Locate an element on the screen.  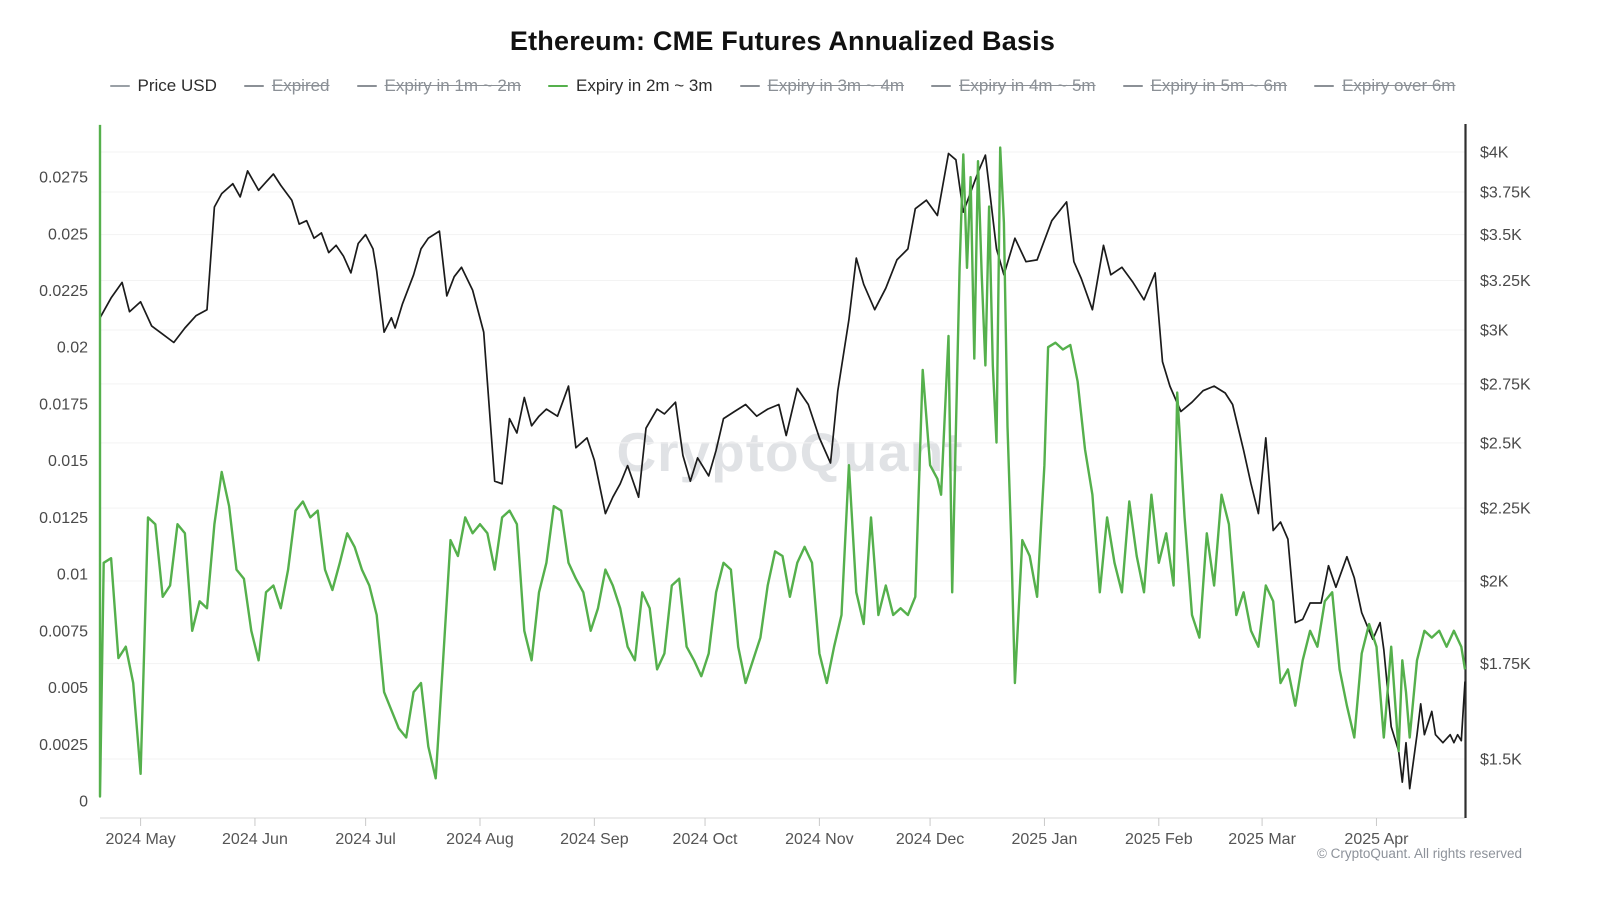
legend-item-expiry-5m-6m: Expiry in 5m ~ 6m is located at coordinates (1205, 86).